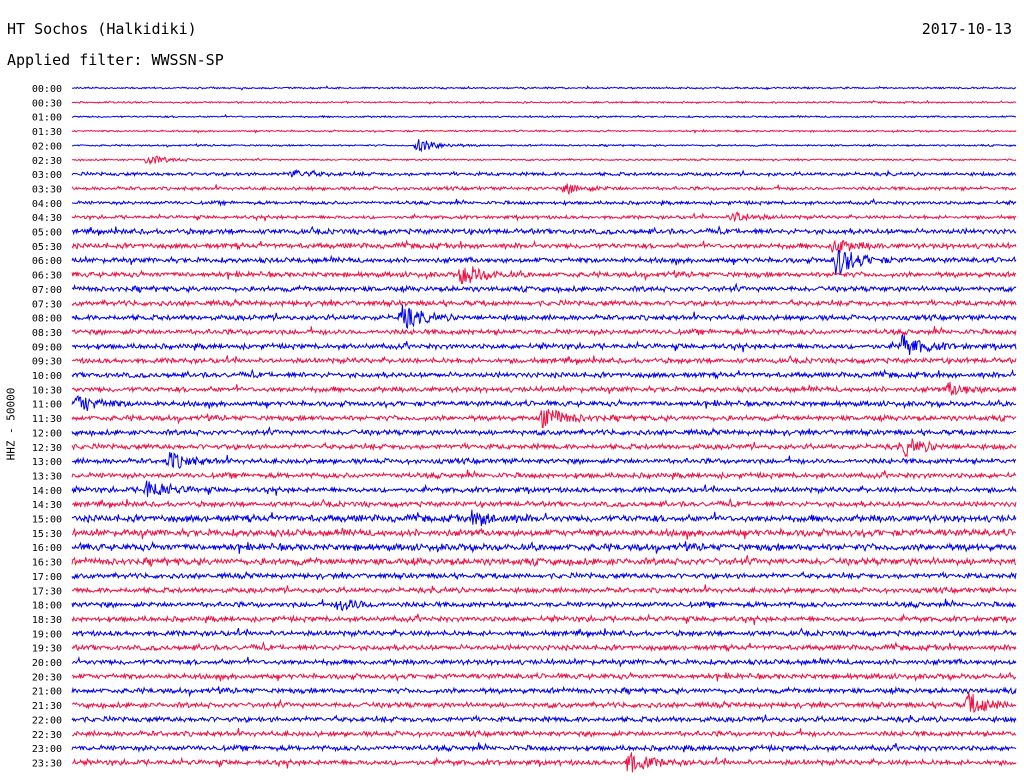 This screenshot has height=780, width=1024. What do you see at coordinates (47, 419) in the screenshot?
I see `row-time-label: 11:30` at bounding box center [47, 419].